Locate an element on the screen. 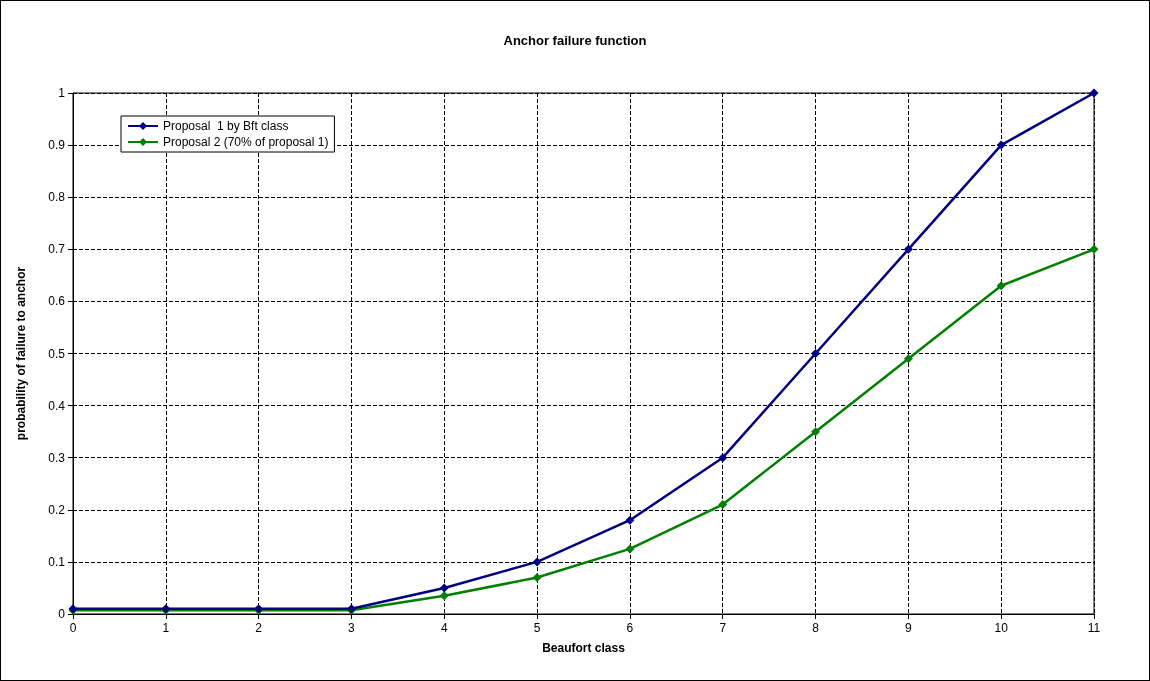  legend-label: Proposal 1 by Bft class is located at coordinates (226, 126).